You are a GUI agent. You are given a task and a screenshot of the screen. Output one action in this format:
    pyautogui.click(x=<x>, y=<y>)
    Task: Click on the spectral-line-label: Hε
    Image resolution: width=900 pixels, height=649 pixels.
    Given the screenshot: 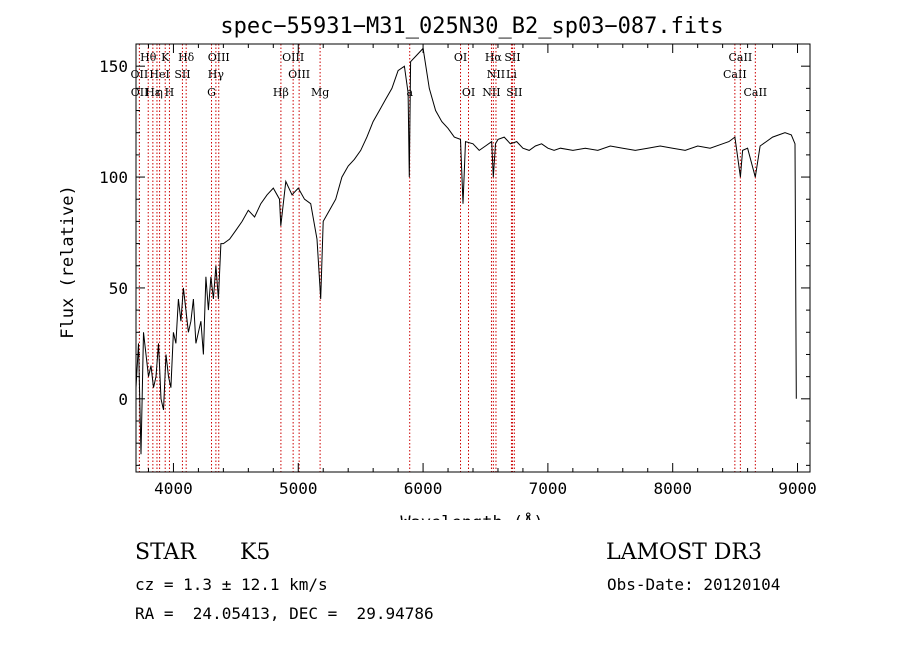 What is the action you would take?
    pyautogui.click(x=153, y=92)
    